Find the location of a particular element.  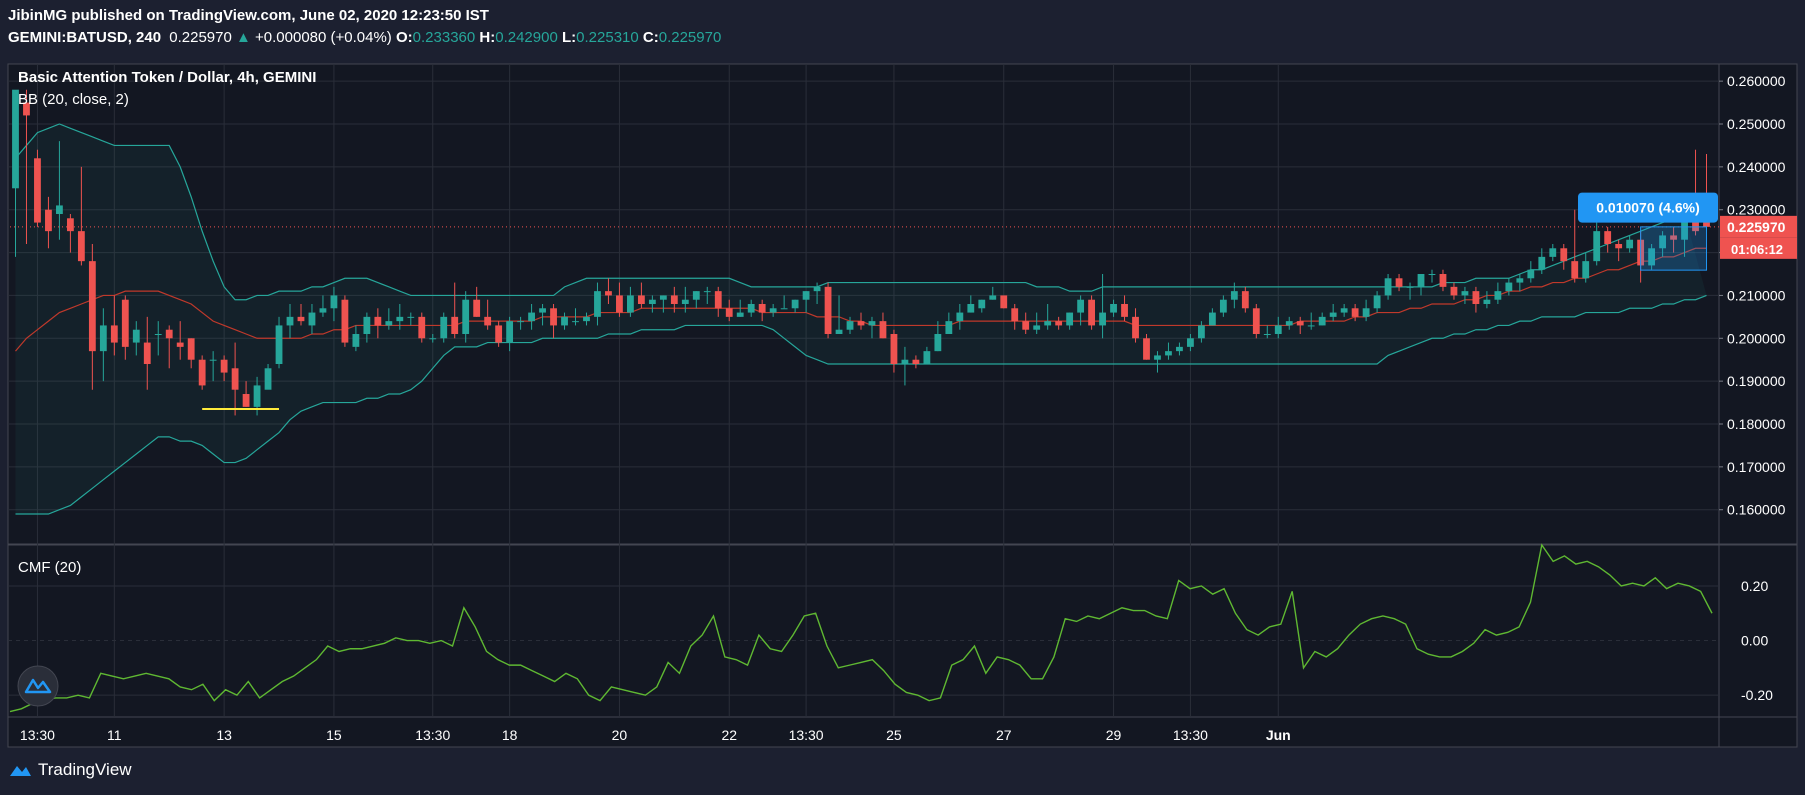

footer-brand: TradingView is located at coordinates (70, 770).